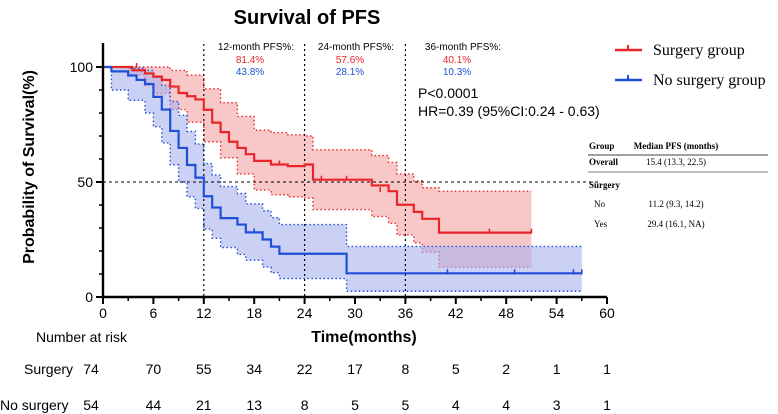 The width and height of the screenshot is (778, 414). What do you see at coordinates (690, 65) in the screenshot?
I see `legend: Surgery group No surgery group` at bounding box center [690, 65].